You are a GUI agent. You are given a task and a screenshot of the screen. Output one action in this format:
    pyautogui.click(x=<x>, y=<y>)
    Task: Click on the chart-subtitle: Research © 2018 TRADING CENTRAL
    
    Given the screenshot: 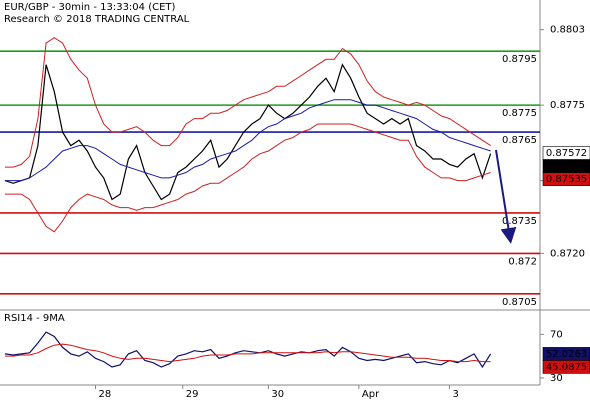 What is the action you would take?
    pyautogui.click(x=97, y=19)
    